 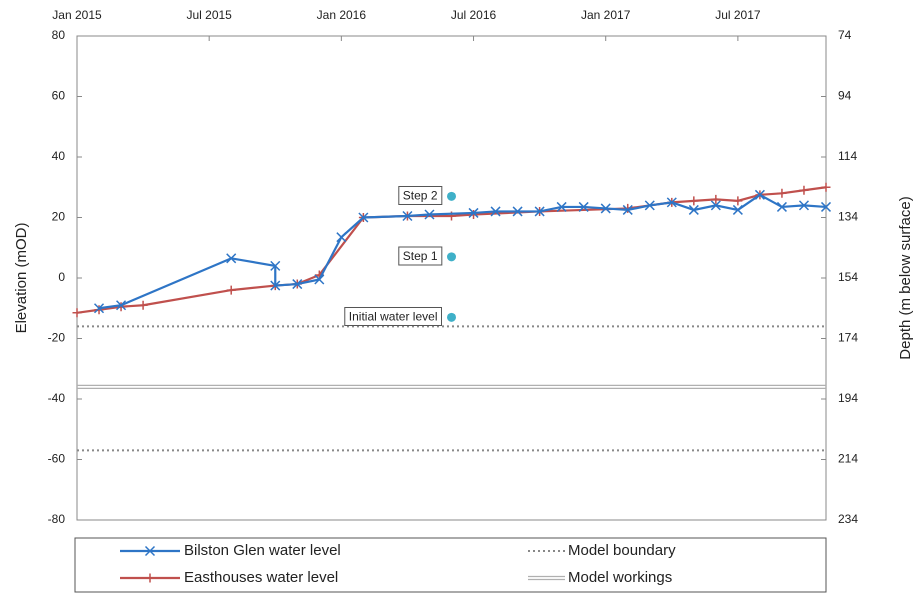 I want to click on y2-tick-label: 174, so click(x=848, y=338).